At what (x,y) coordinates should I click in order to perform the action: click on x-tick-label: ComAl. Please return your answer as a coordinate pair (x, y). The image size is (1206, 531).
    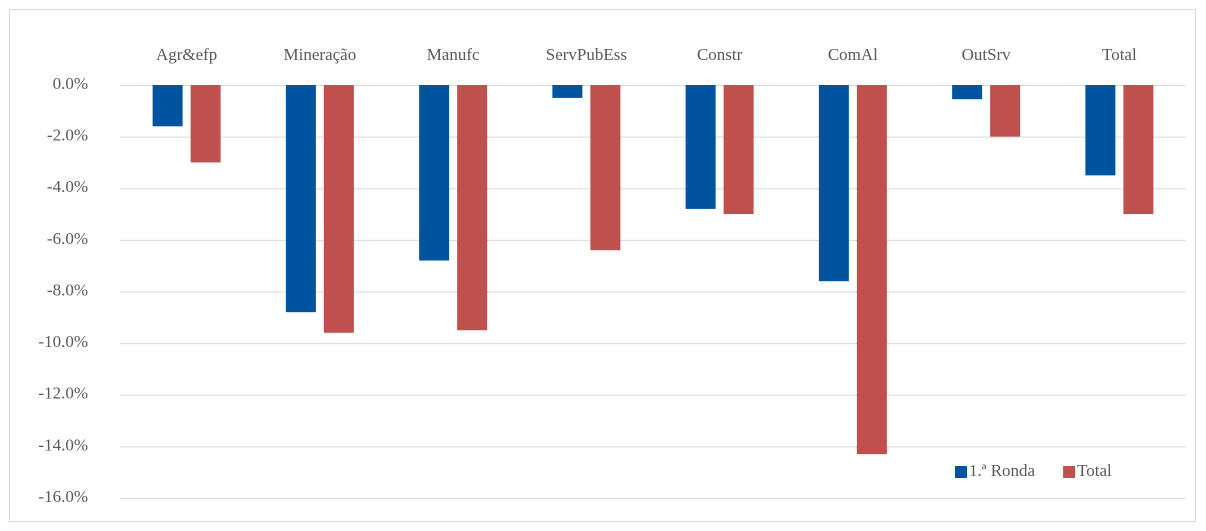
    Looking at the image, I should click on (853, 54).